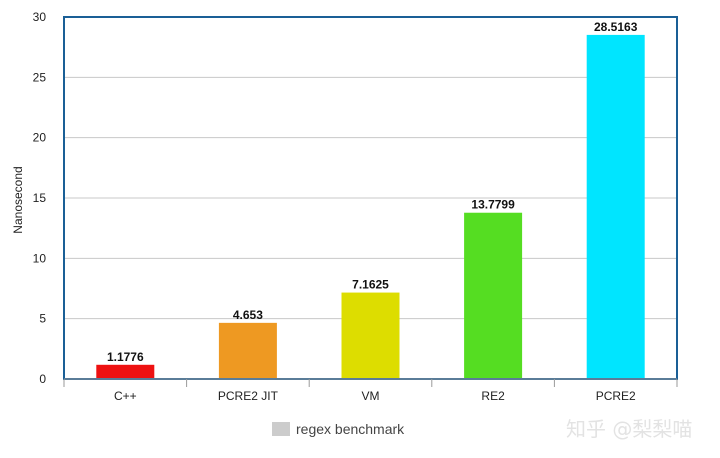  I want to click on x-tick-label: RE2, so click(493, 396).